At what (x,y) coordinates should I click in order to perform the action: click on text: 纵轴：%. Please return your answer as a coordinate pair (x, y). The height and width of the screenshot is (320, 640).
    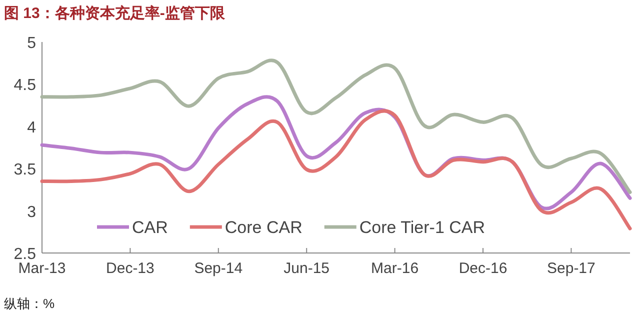
    Looking at the image, I should click on (29, 303).